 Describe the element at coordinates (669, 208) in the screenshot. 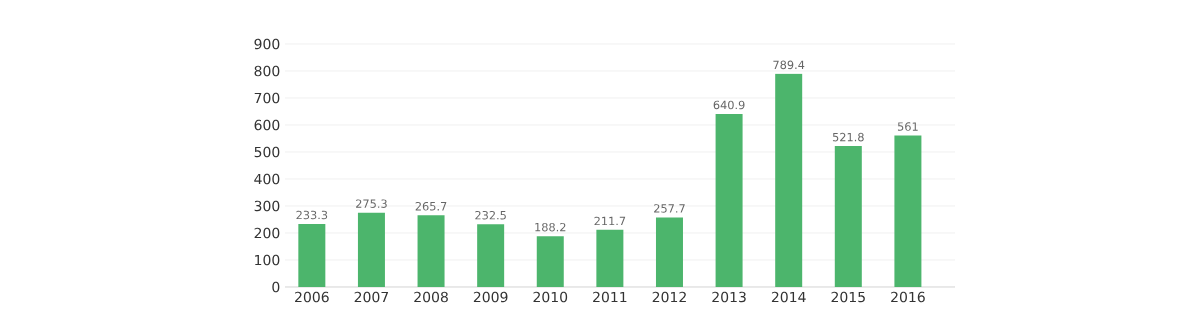

I see `data-label: 257.7` at that location.